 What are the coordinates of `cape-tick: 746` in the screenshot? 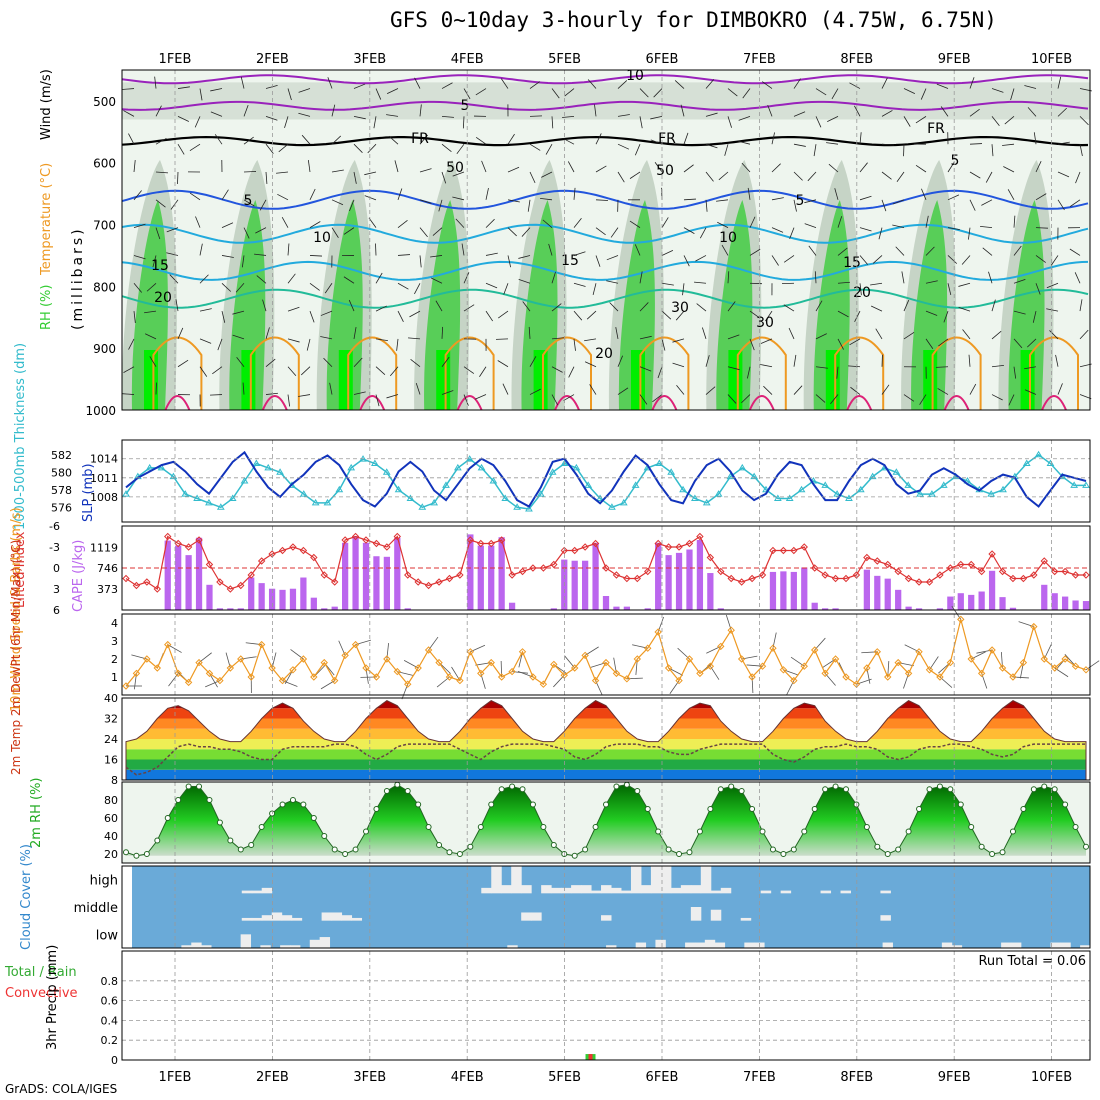 It's located at (107, 568).